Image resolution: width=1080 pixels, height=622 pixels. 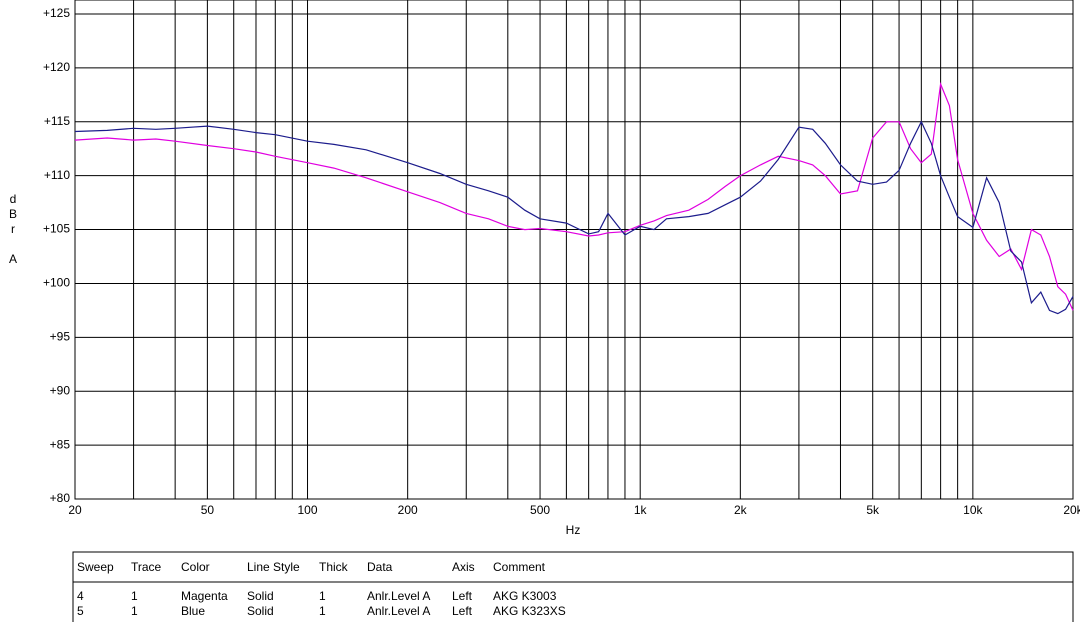 I want to click on y-tick-label: +95, so click(x=60, y=337).